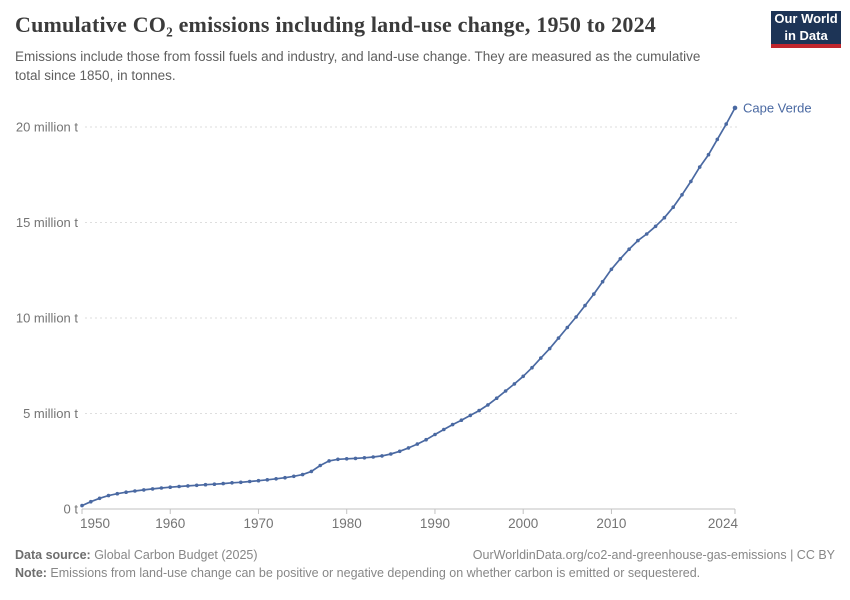 The width and height of the screenshot is (850, 600). I want to click on owid-logo: Our World in Data, so click(806, 29).